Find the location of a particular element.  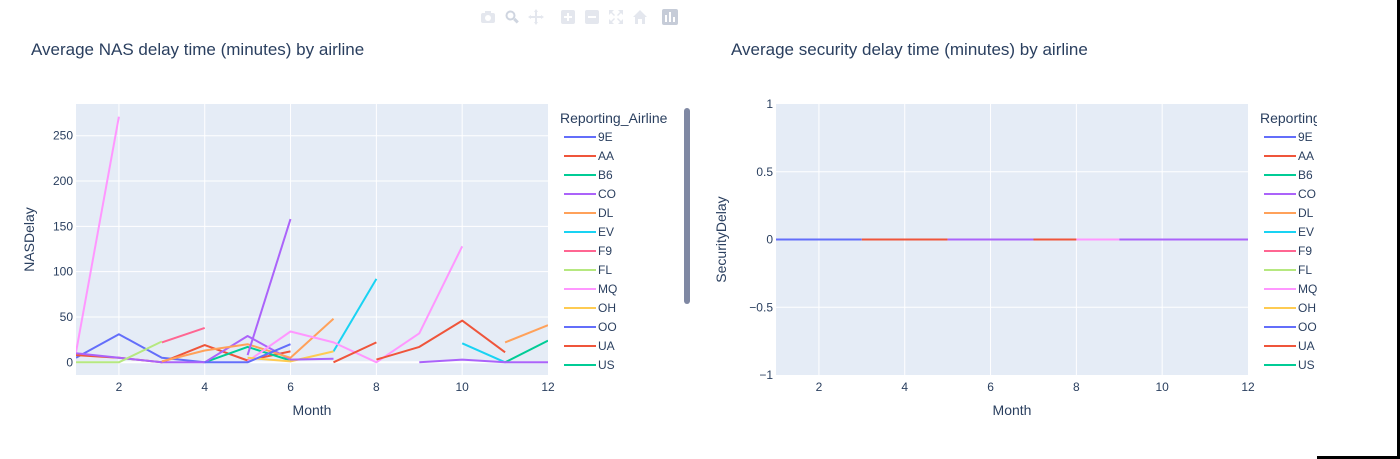

series-line-f9 is located at coordinates (183, 335).